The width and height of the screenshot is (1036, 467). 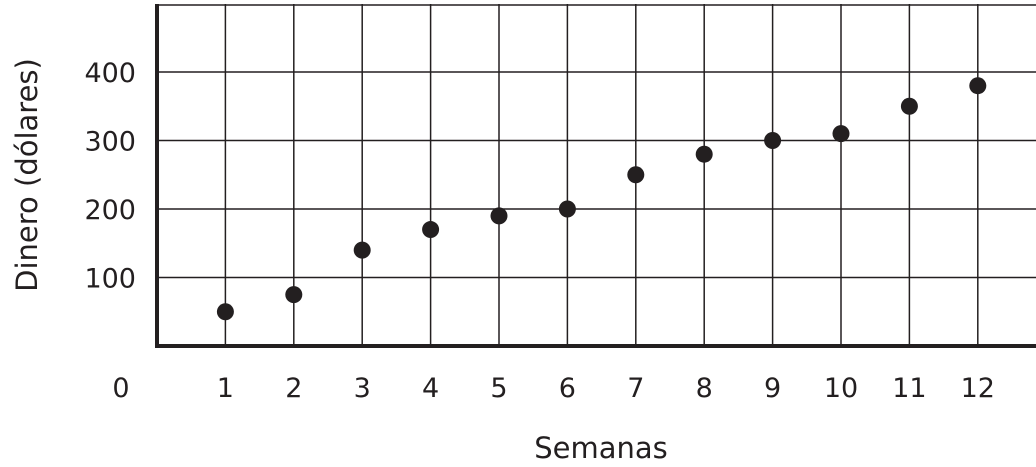 I want to click on x-tick-label: 11, so click(x=909, y=388).